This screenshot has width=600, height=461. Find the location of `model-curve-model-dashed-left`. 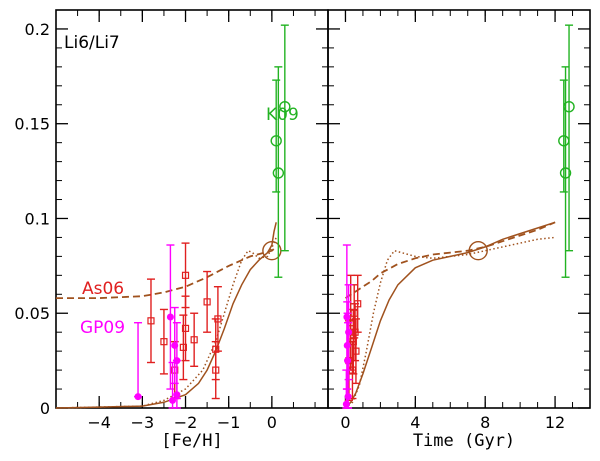

model-curve-model-dashed-left is located at coordinates (166, 272).